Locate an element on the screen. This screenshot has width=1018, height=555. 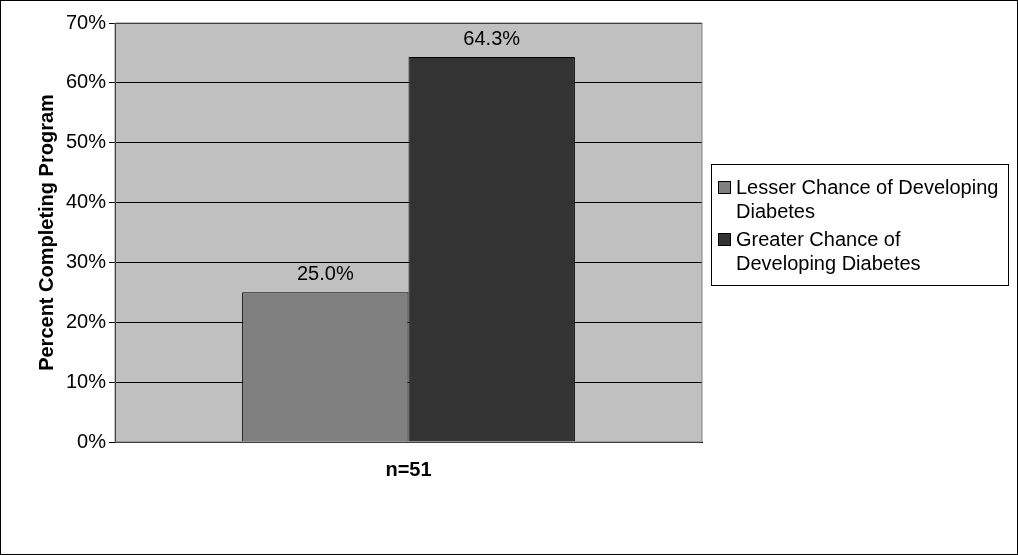
y-tick-label: 60% is located at coordinates (86, 81).